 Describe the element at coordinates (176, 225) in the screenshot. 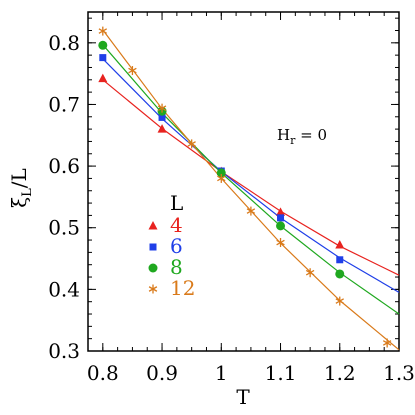

I see `legend-label-L4: 4` at that location.